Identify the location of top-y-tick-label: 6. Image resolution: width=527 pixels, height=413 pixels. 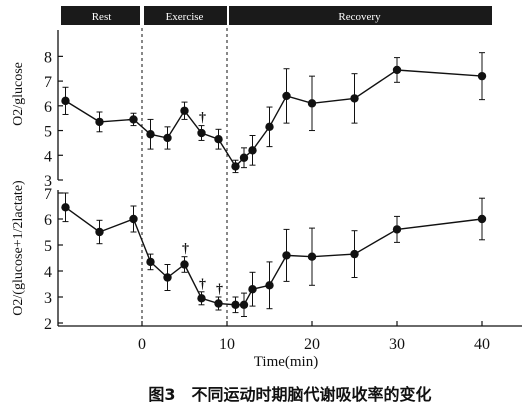
(48, 107).